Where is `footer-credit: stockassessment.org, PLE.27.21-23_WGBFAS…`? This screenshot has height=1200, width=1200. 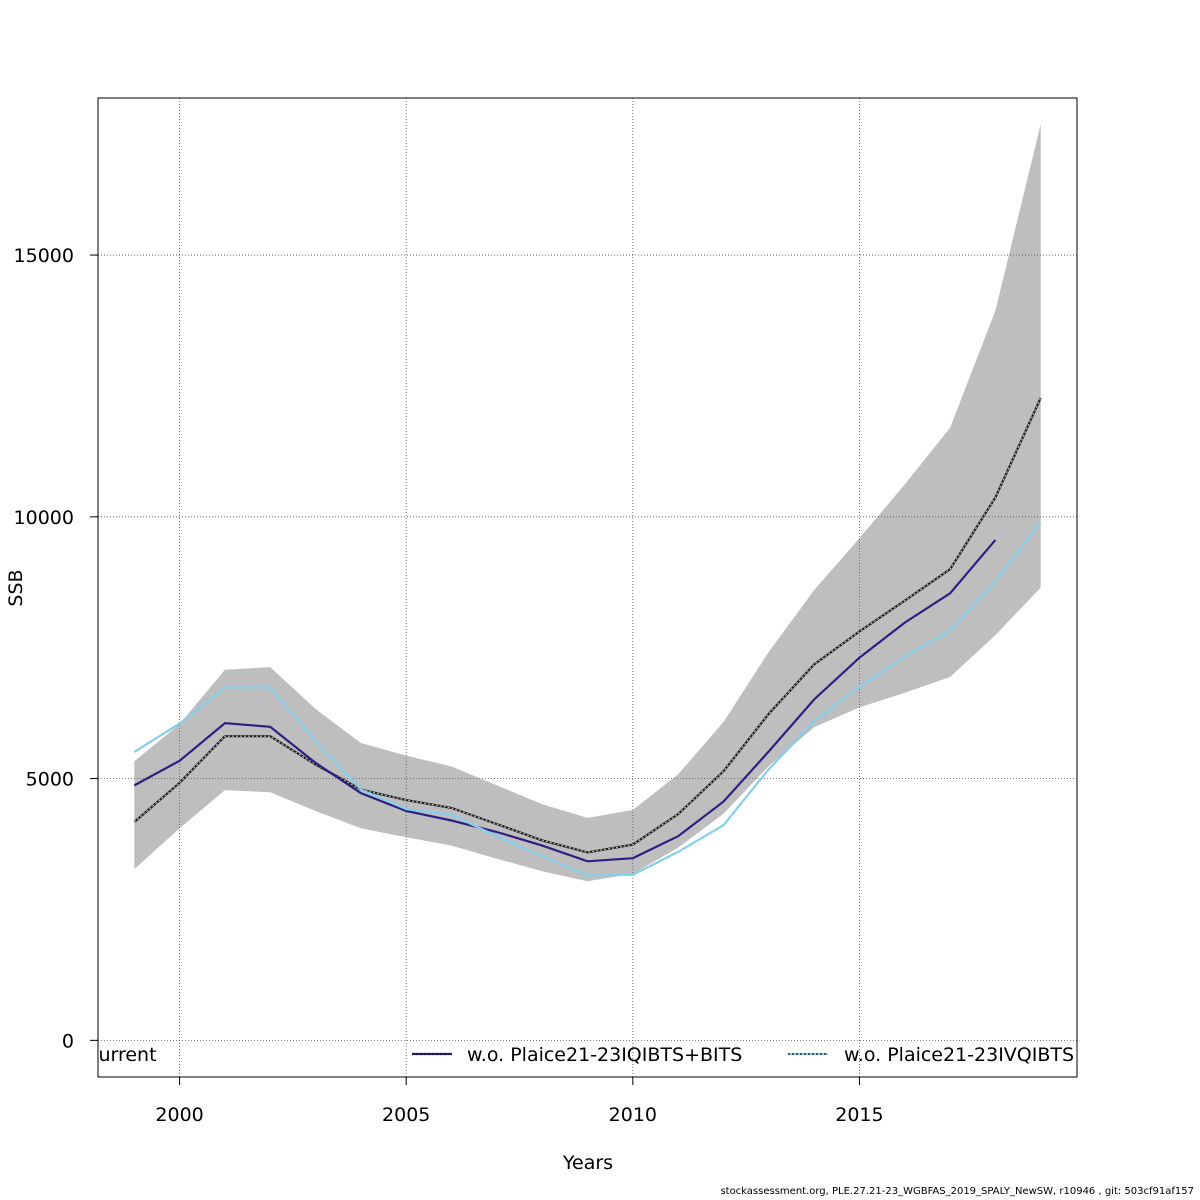
footer-credit: stockassessment.org, PLE.27.21-23_WGBFAS… is located at coordinates (957, 1191).